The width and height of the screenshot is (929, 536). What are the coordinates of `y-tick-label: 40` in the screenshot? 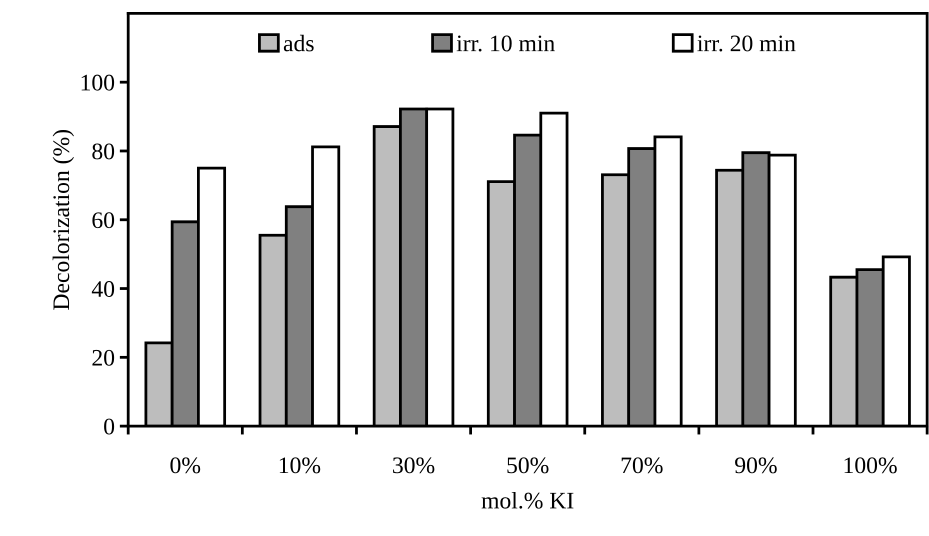 It's located at (103, 289).